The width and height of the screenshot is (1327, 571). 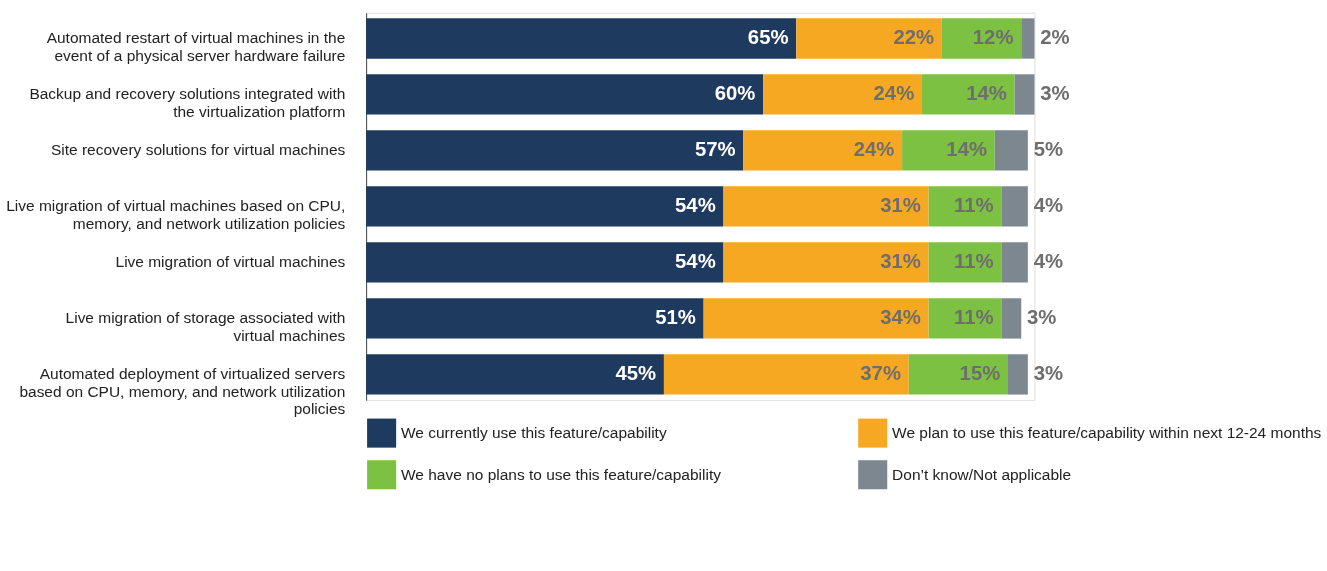 I want to click on y-tick-label: Site recovery solutions for virtual machines, so click(x=198, y=150).